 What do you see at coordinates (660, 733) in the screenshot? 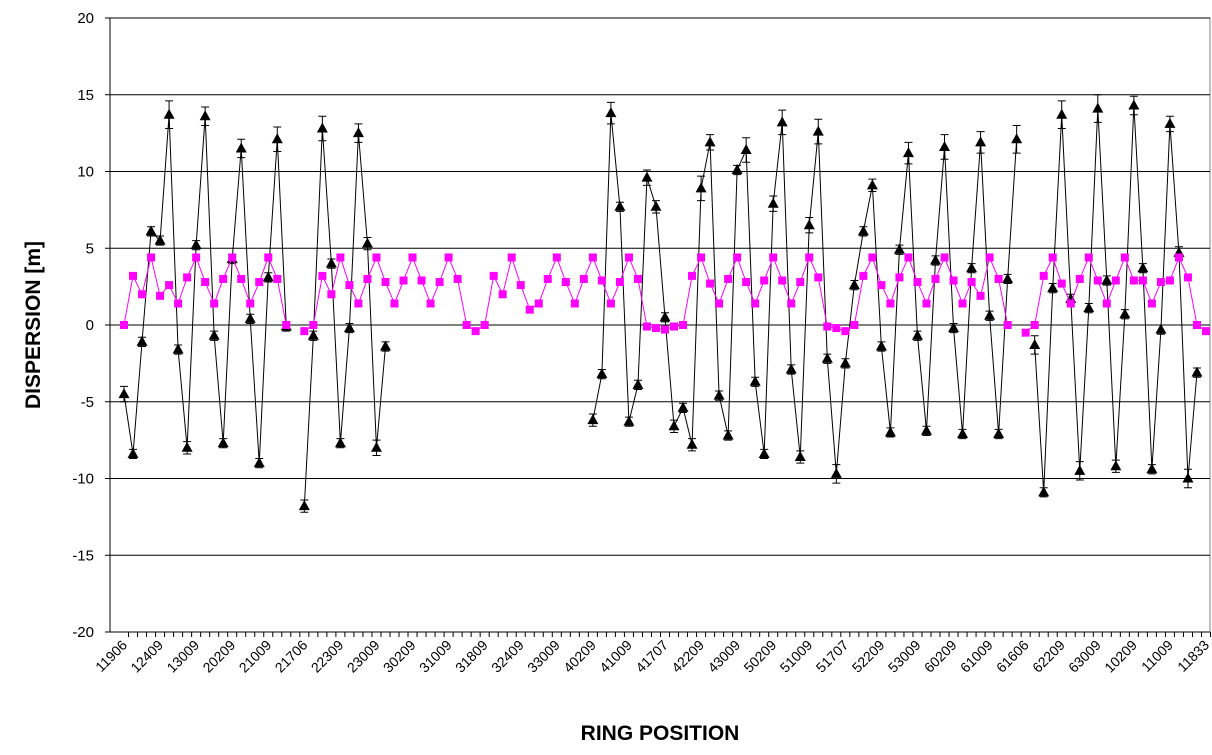
I see `x-axis-title: RING POSITION` at bounding box center [660, 733].